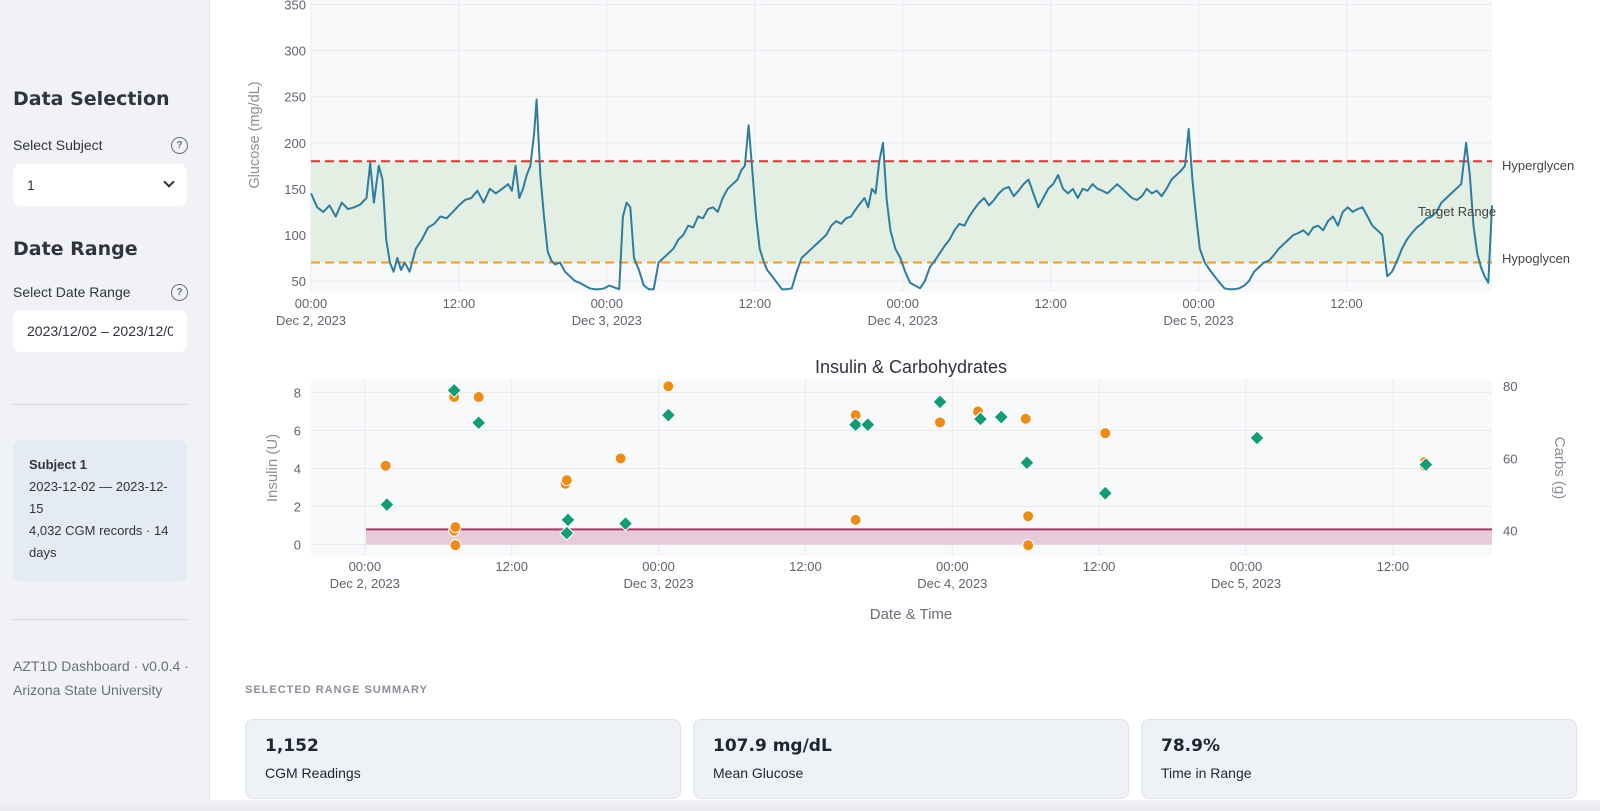 The width and height of the screenshot is (1600, 811). I want to click on metric-label: Time in Range, so click(1206, 773).